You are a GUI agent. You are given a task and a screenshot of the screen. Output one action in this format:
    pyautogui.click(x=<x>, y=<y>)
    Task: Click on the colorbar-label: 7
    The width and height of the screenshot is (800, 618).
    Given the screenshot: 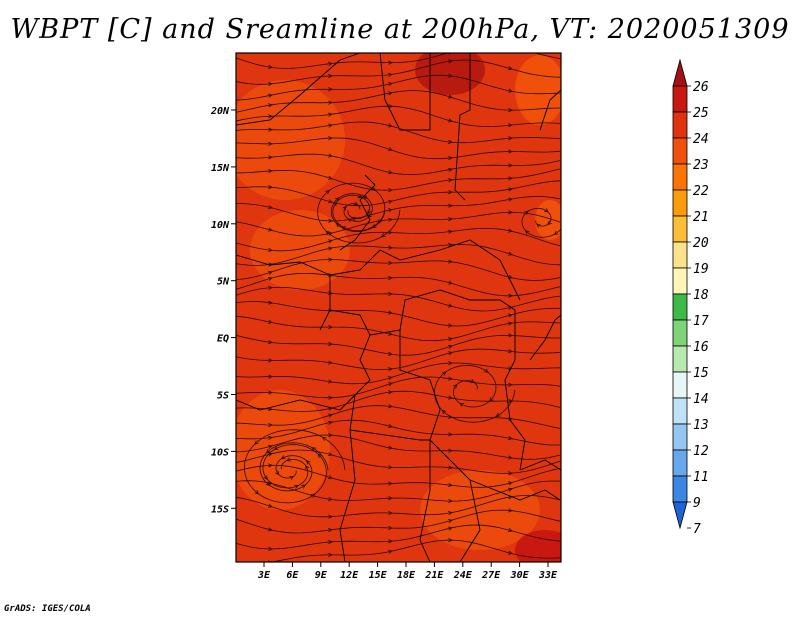 What is the action you would take?
    pyautogui.click(x=697, y=529)
    